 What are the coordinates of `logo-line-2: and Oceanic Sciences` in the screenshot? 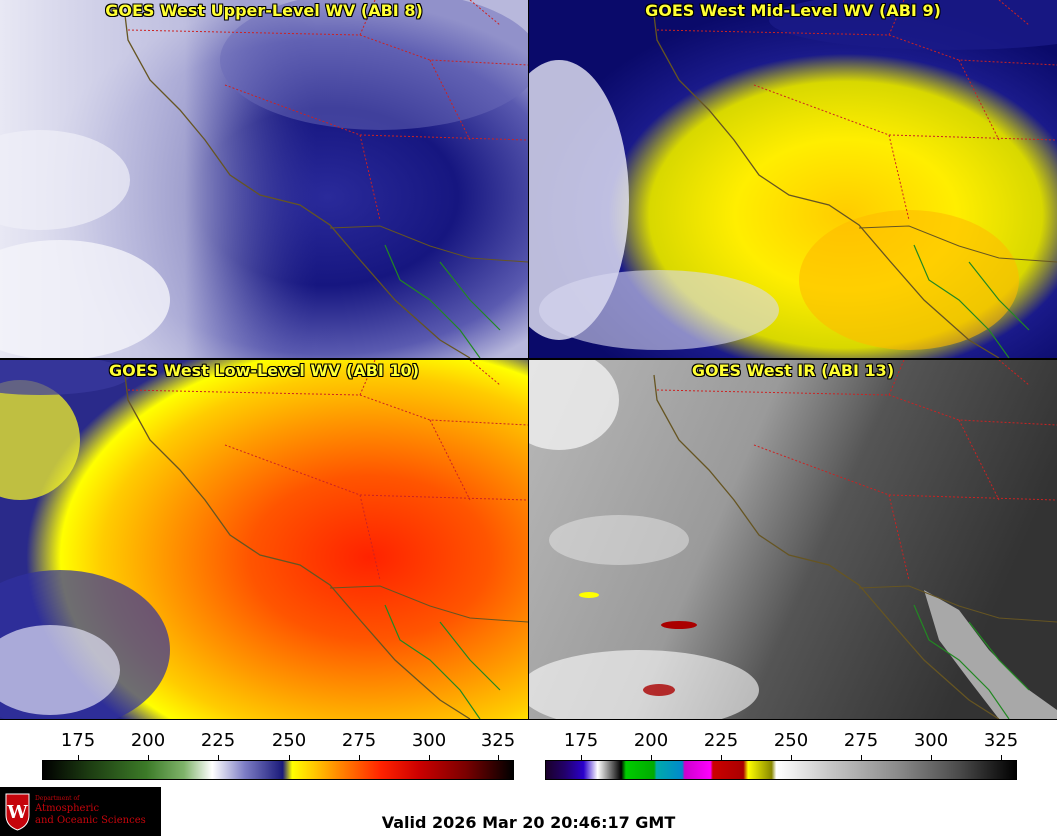 It's located at (90, 820).